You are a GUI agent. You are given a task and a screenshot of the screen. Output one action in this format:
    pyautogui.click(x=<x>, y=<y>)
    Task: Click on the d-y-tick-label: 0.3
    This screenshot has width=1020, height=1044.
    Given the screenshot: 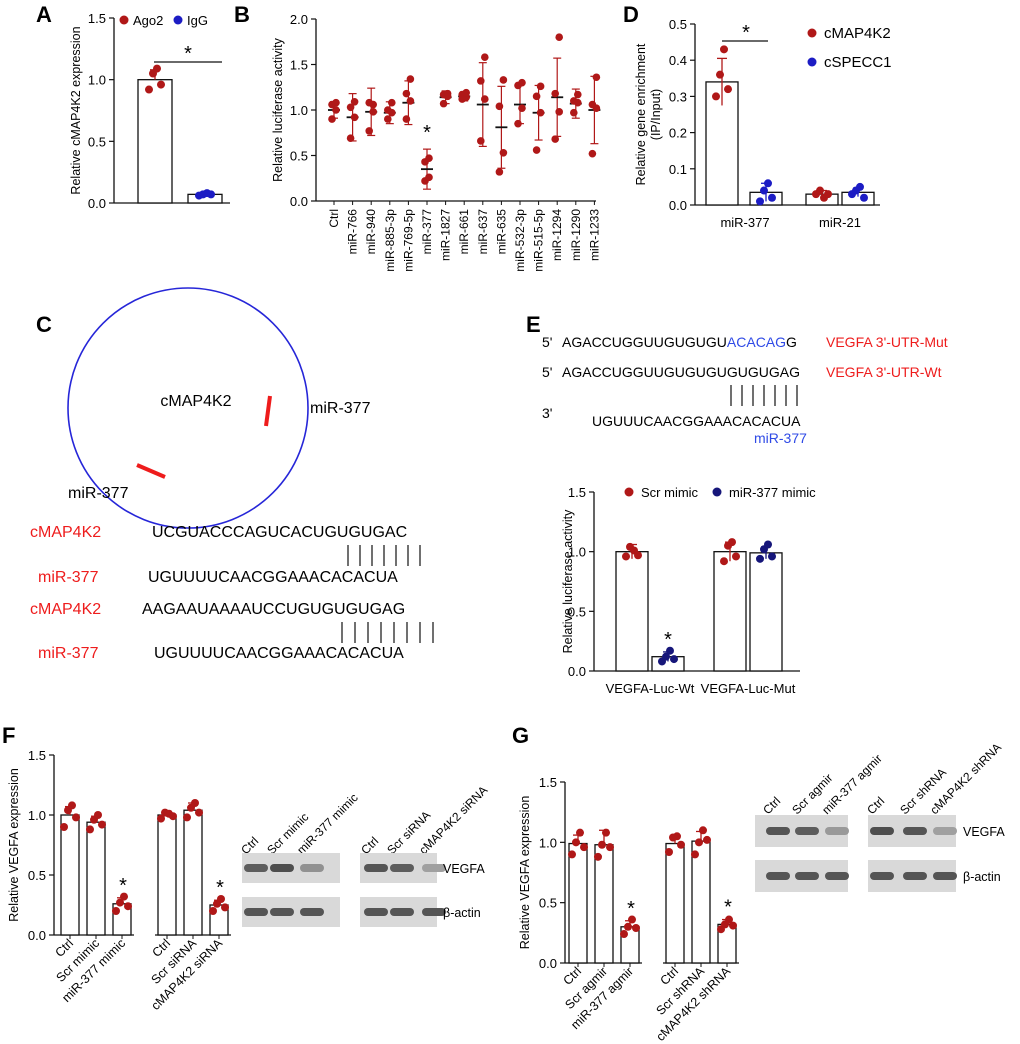 What is the action you would take?
    pyautogui.click(x=678, y=96)
    